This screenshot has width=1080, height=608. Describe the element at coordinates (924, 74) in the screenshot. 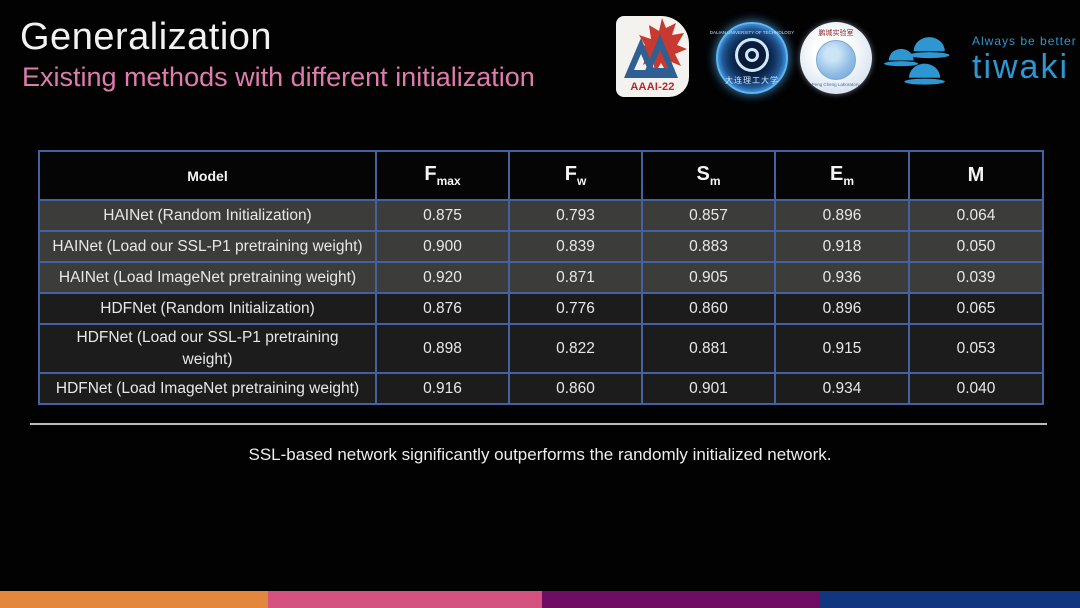

I see `cloche-bottom-icon` at that location.